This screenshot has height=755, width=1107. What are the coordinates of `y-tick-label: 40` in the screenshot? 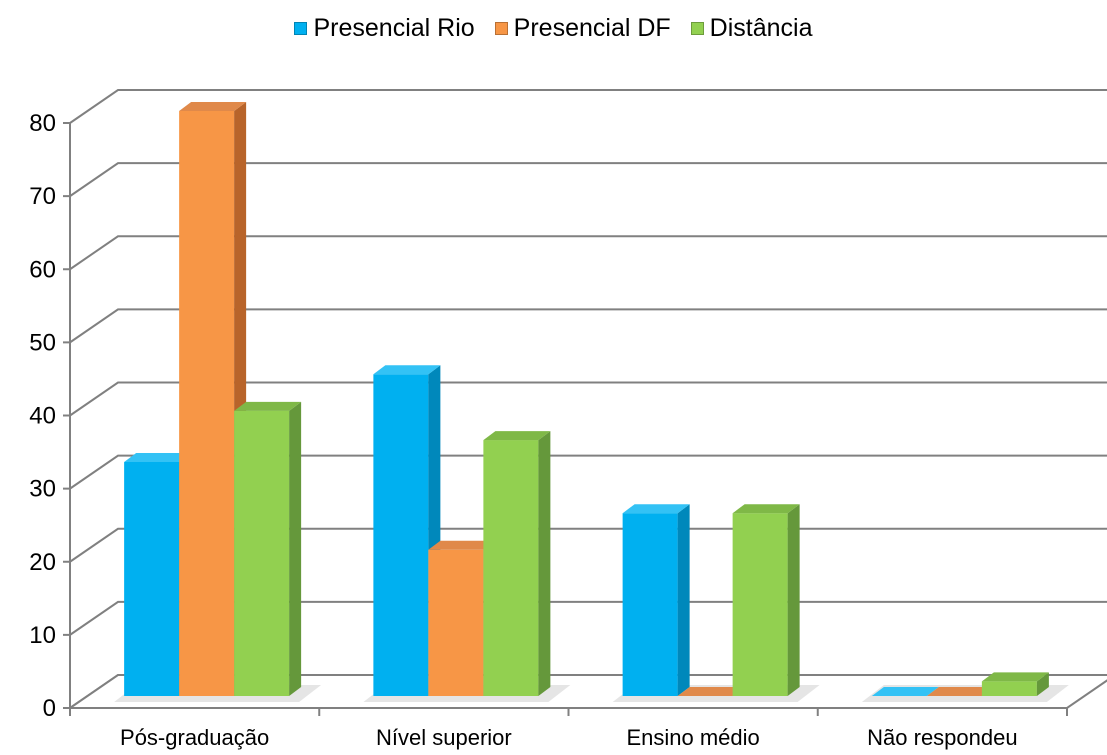 It's located at (42, 416).